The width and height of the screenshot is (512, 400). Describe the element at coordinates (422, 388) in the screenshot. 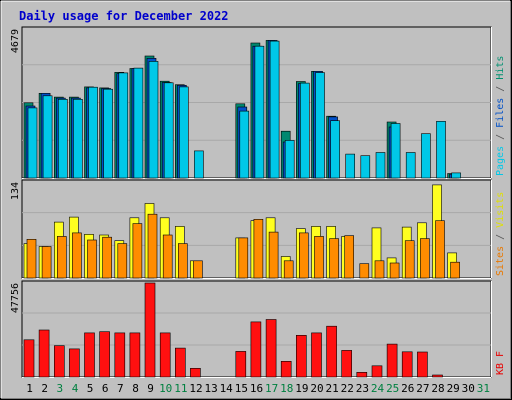

I see `x-tick-label-27: 27` at that location.